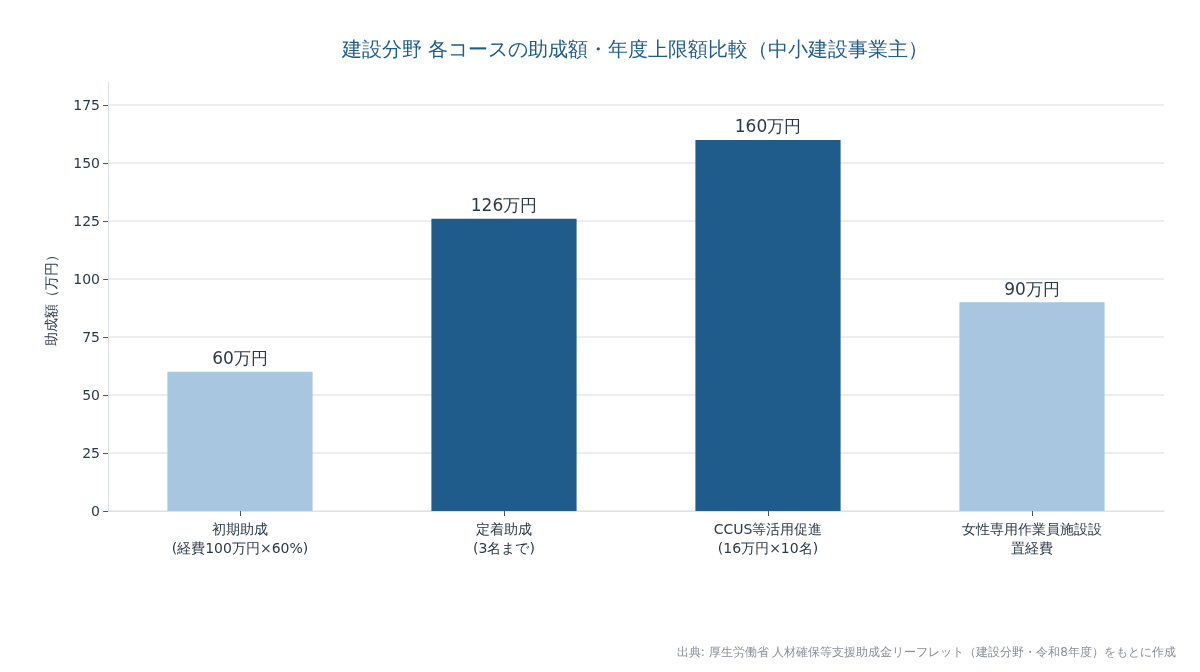 This screenshot has height=672, width=1200. I want to click on y-tick-label: 150, so click(86, 163).